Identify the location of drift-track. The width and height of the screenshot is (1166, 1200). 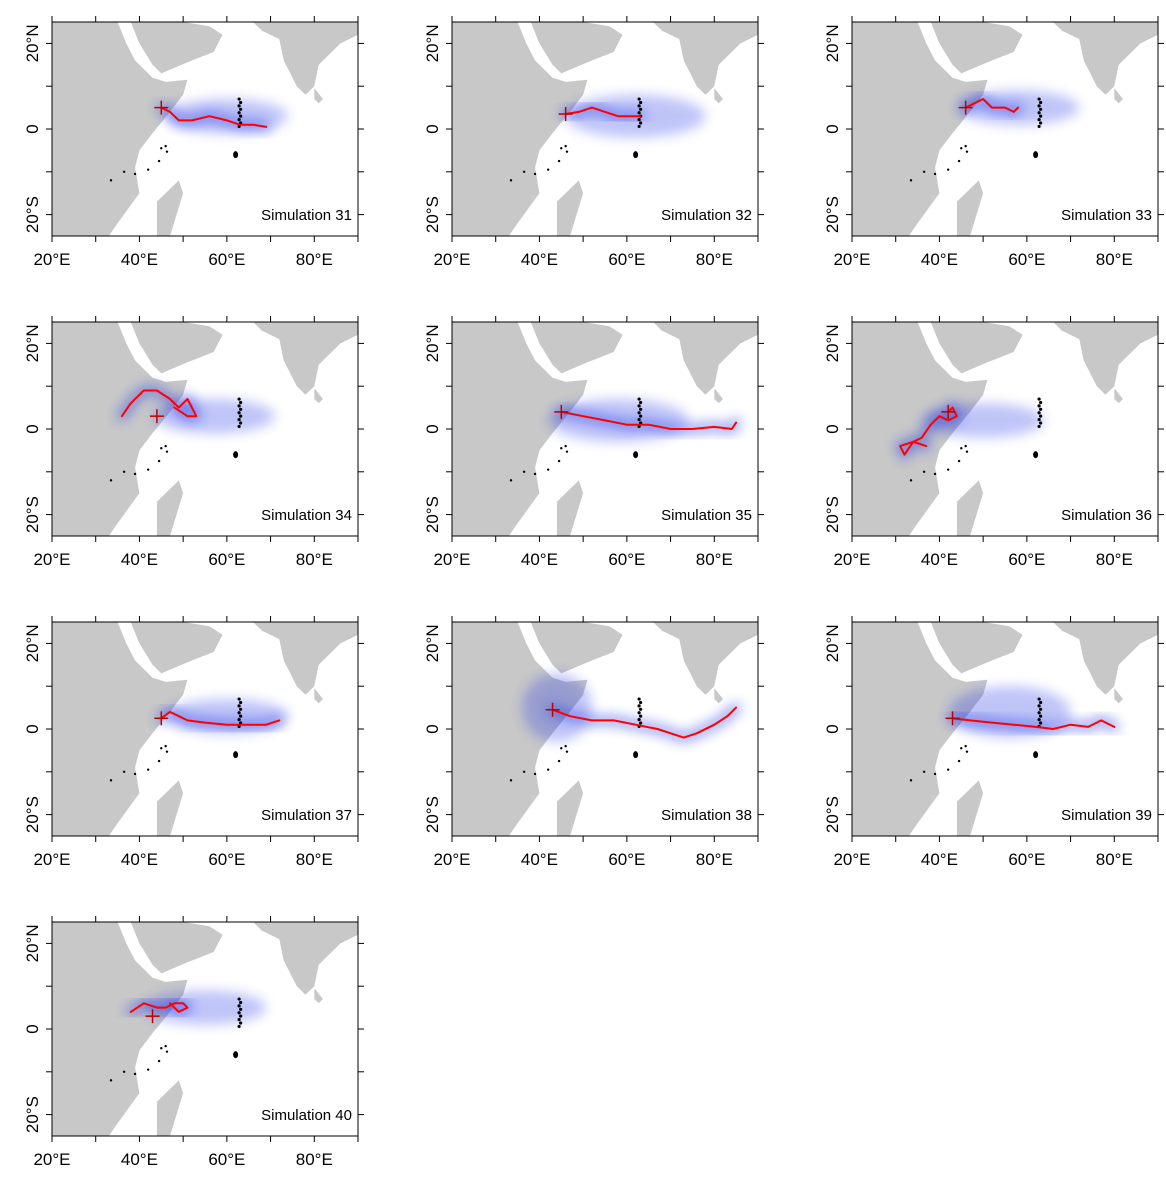
(159, 403).